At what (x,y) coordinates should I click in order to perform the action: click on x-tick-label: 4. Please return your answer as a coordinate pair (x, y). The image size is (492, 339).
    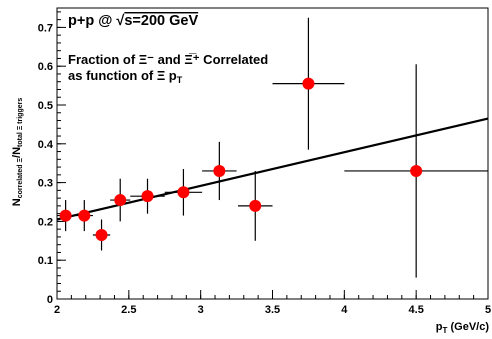
    Looking at the image, I should click on (344, 310).